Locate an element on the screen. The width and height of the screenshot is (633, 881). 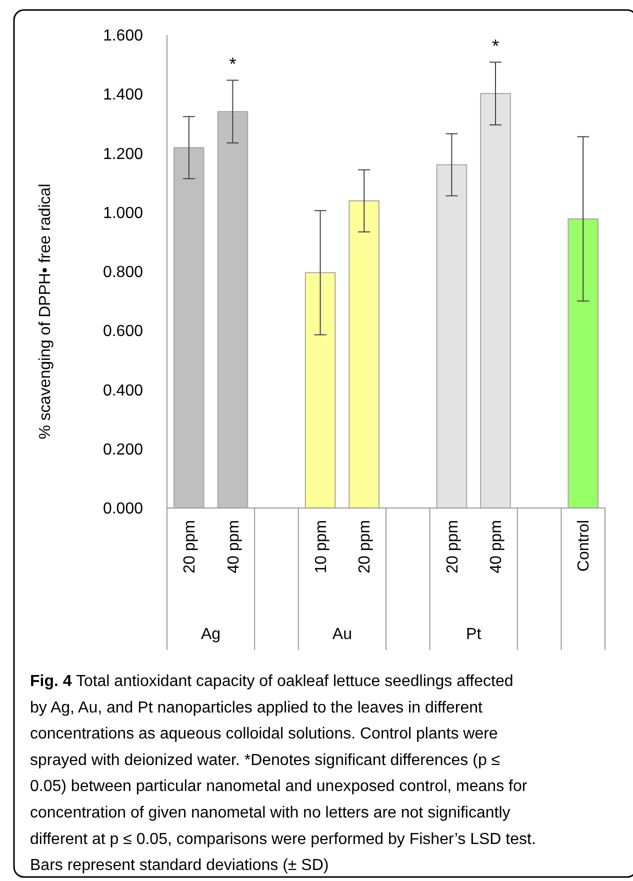
y-tick-label: 0.600 is located at coordinates (123, 331).